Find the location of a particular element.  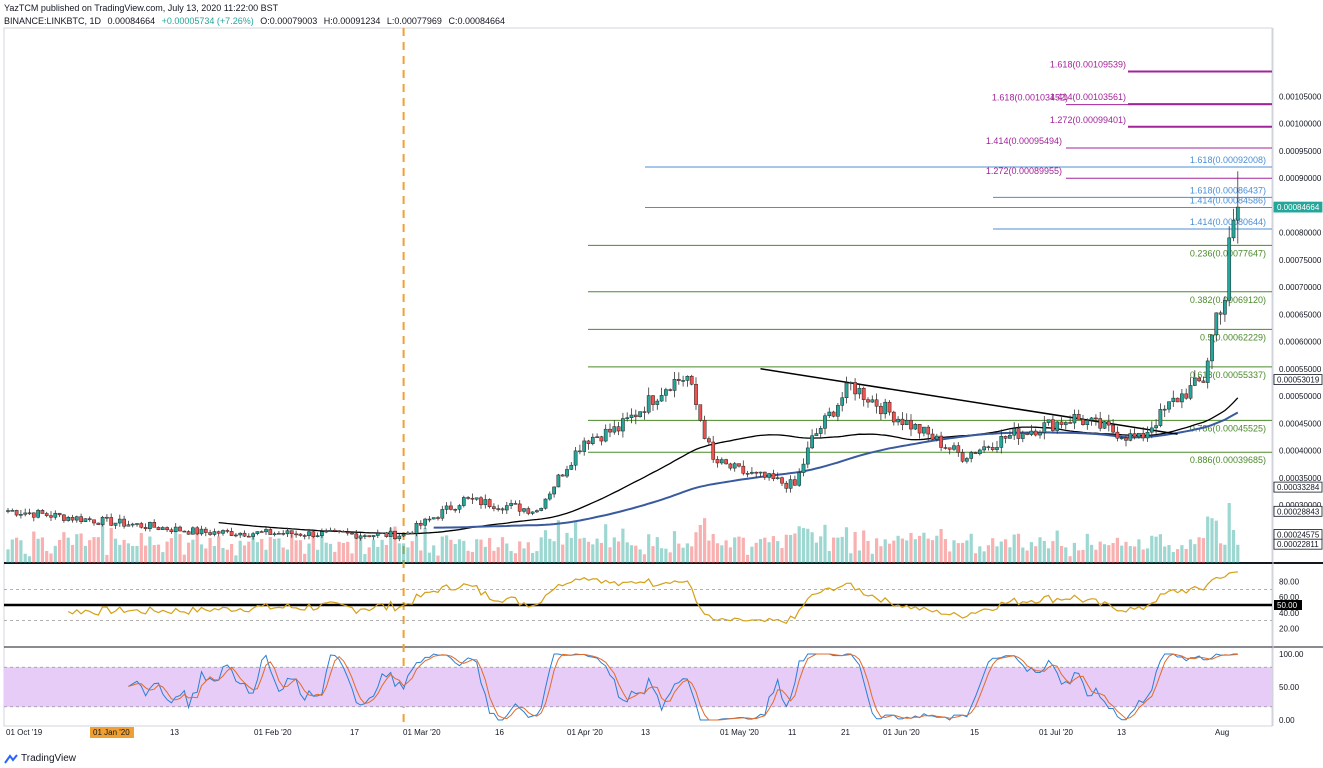

price-tick-label: 0.00100000 is located at coordinates (1300, 124).